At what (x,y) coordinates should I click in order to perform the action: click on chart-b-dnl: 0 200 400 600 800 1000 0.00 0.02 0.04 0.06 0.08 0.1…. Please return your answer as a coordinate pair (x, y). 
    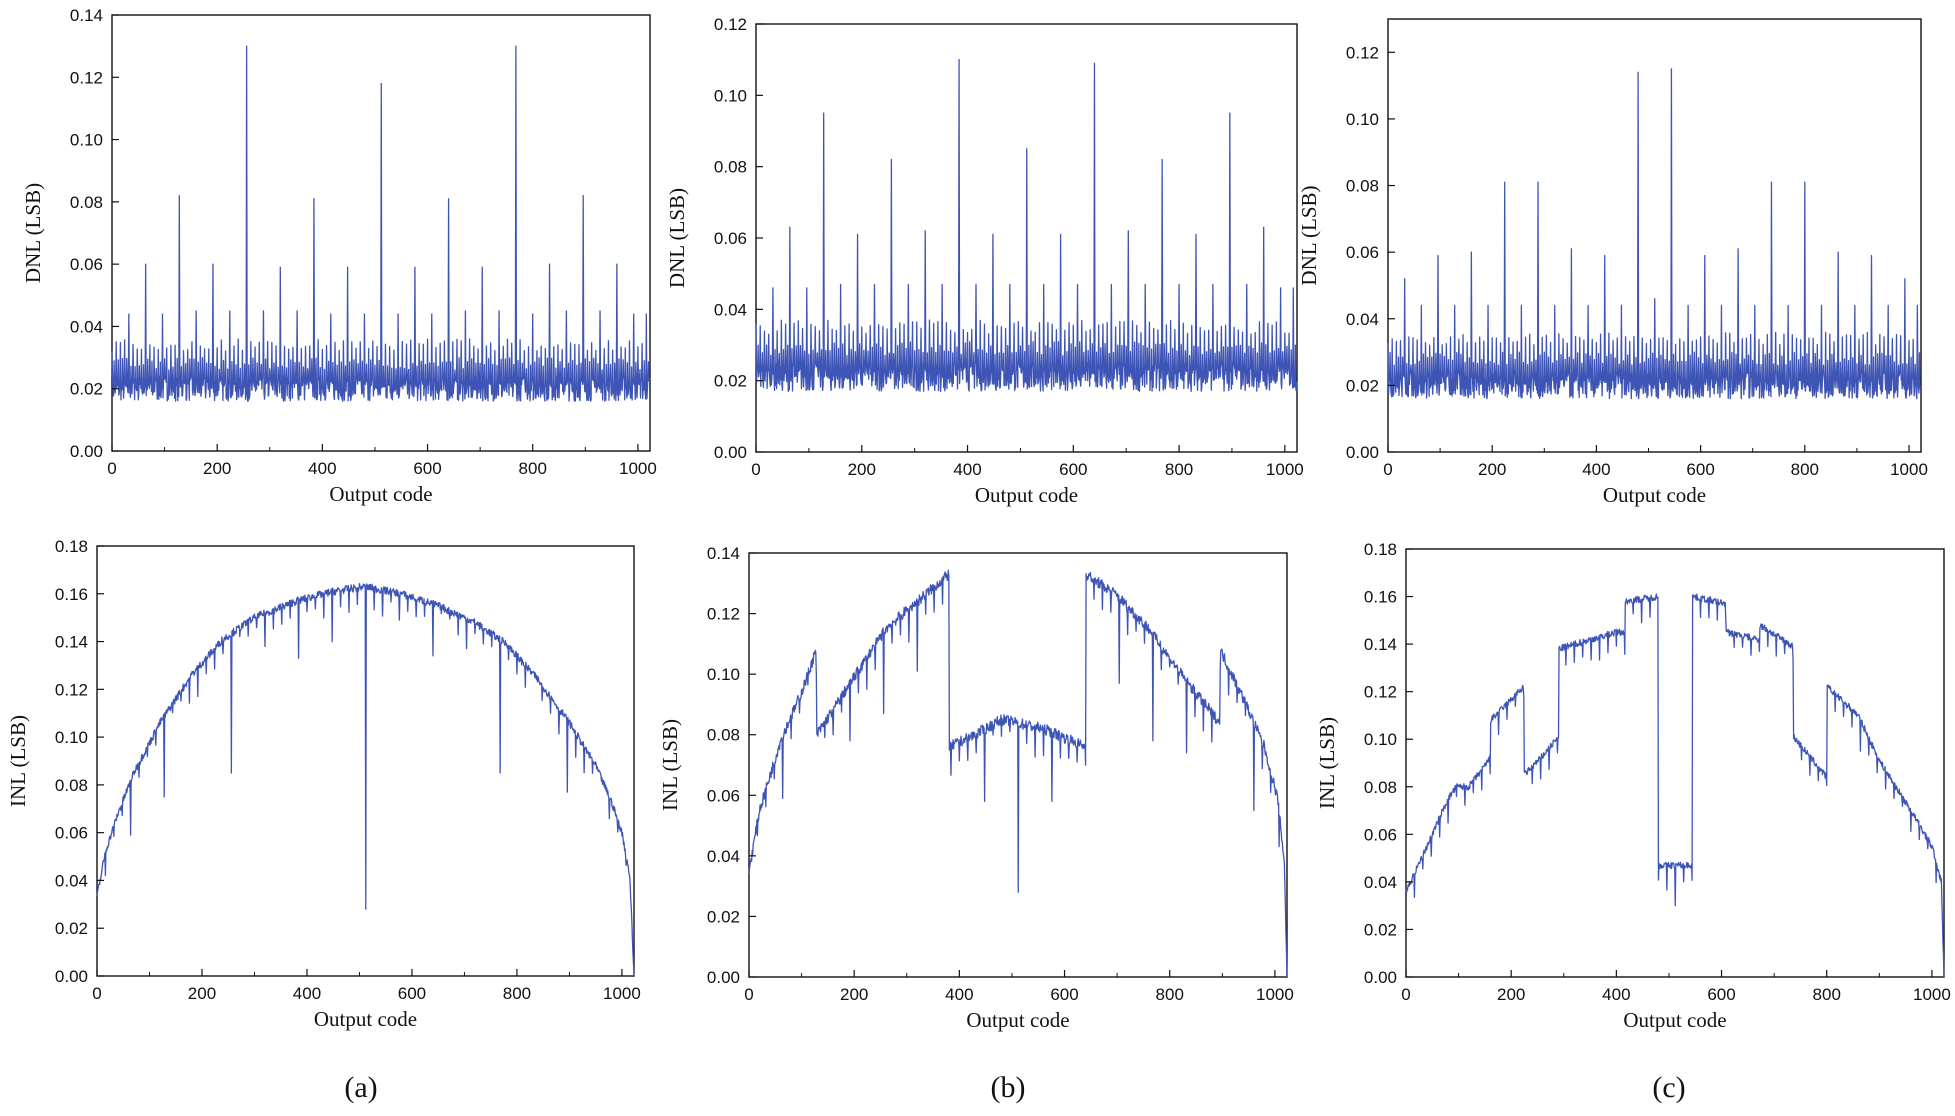
    Looking at the image, I should click on (984, 261).